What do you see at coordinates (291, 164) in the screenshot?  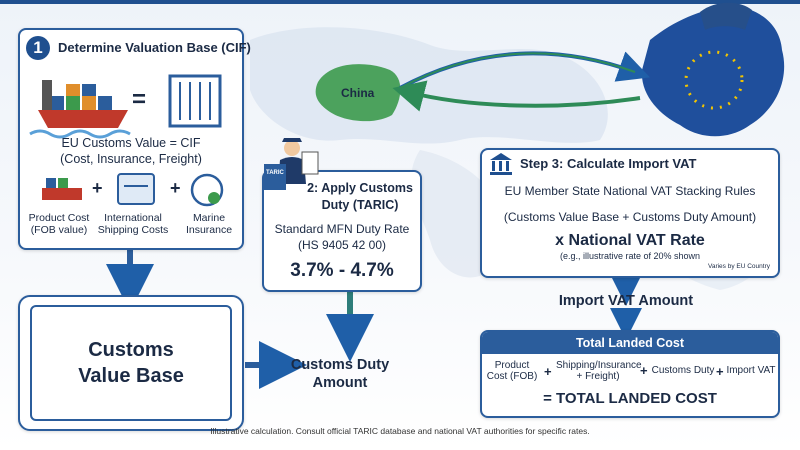 I see `officer-icon` at bounding box center [291, 164].